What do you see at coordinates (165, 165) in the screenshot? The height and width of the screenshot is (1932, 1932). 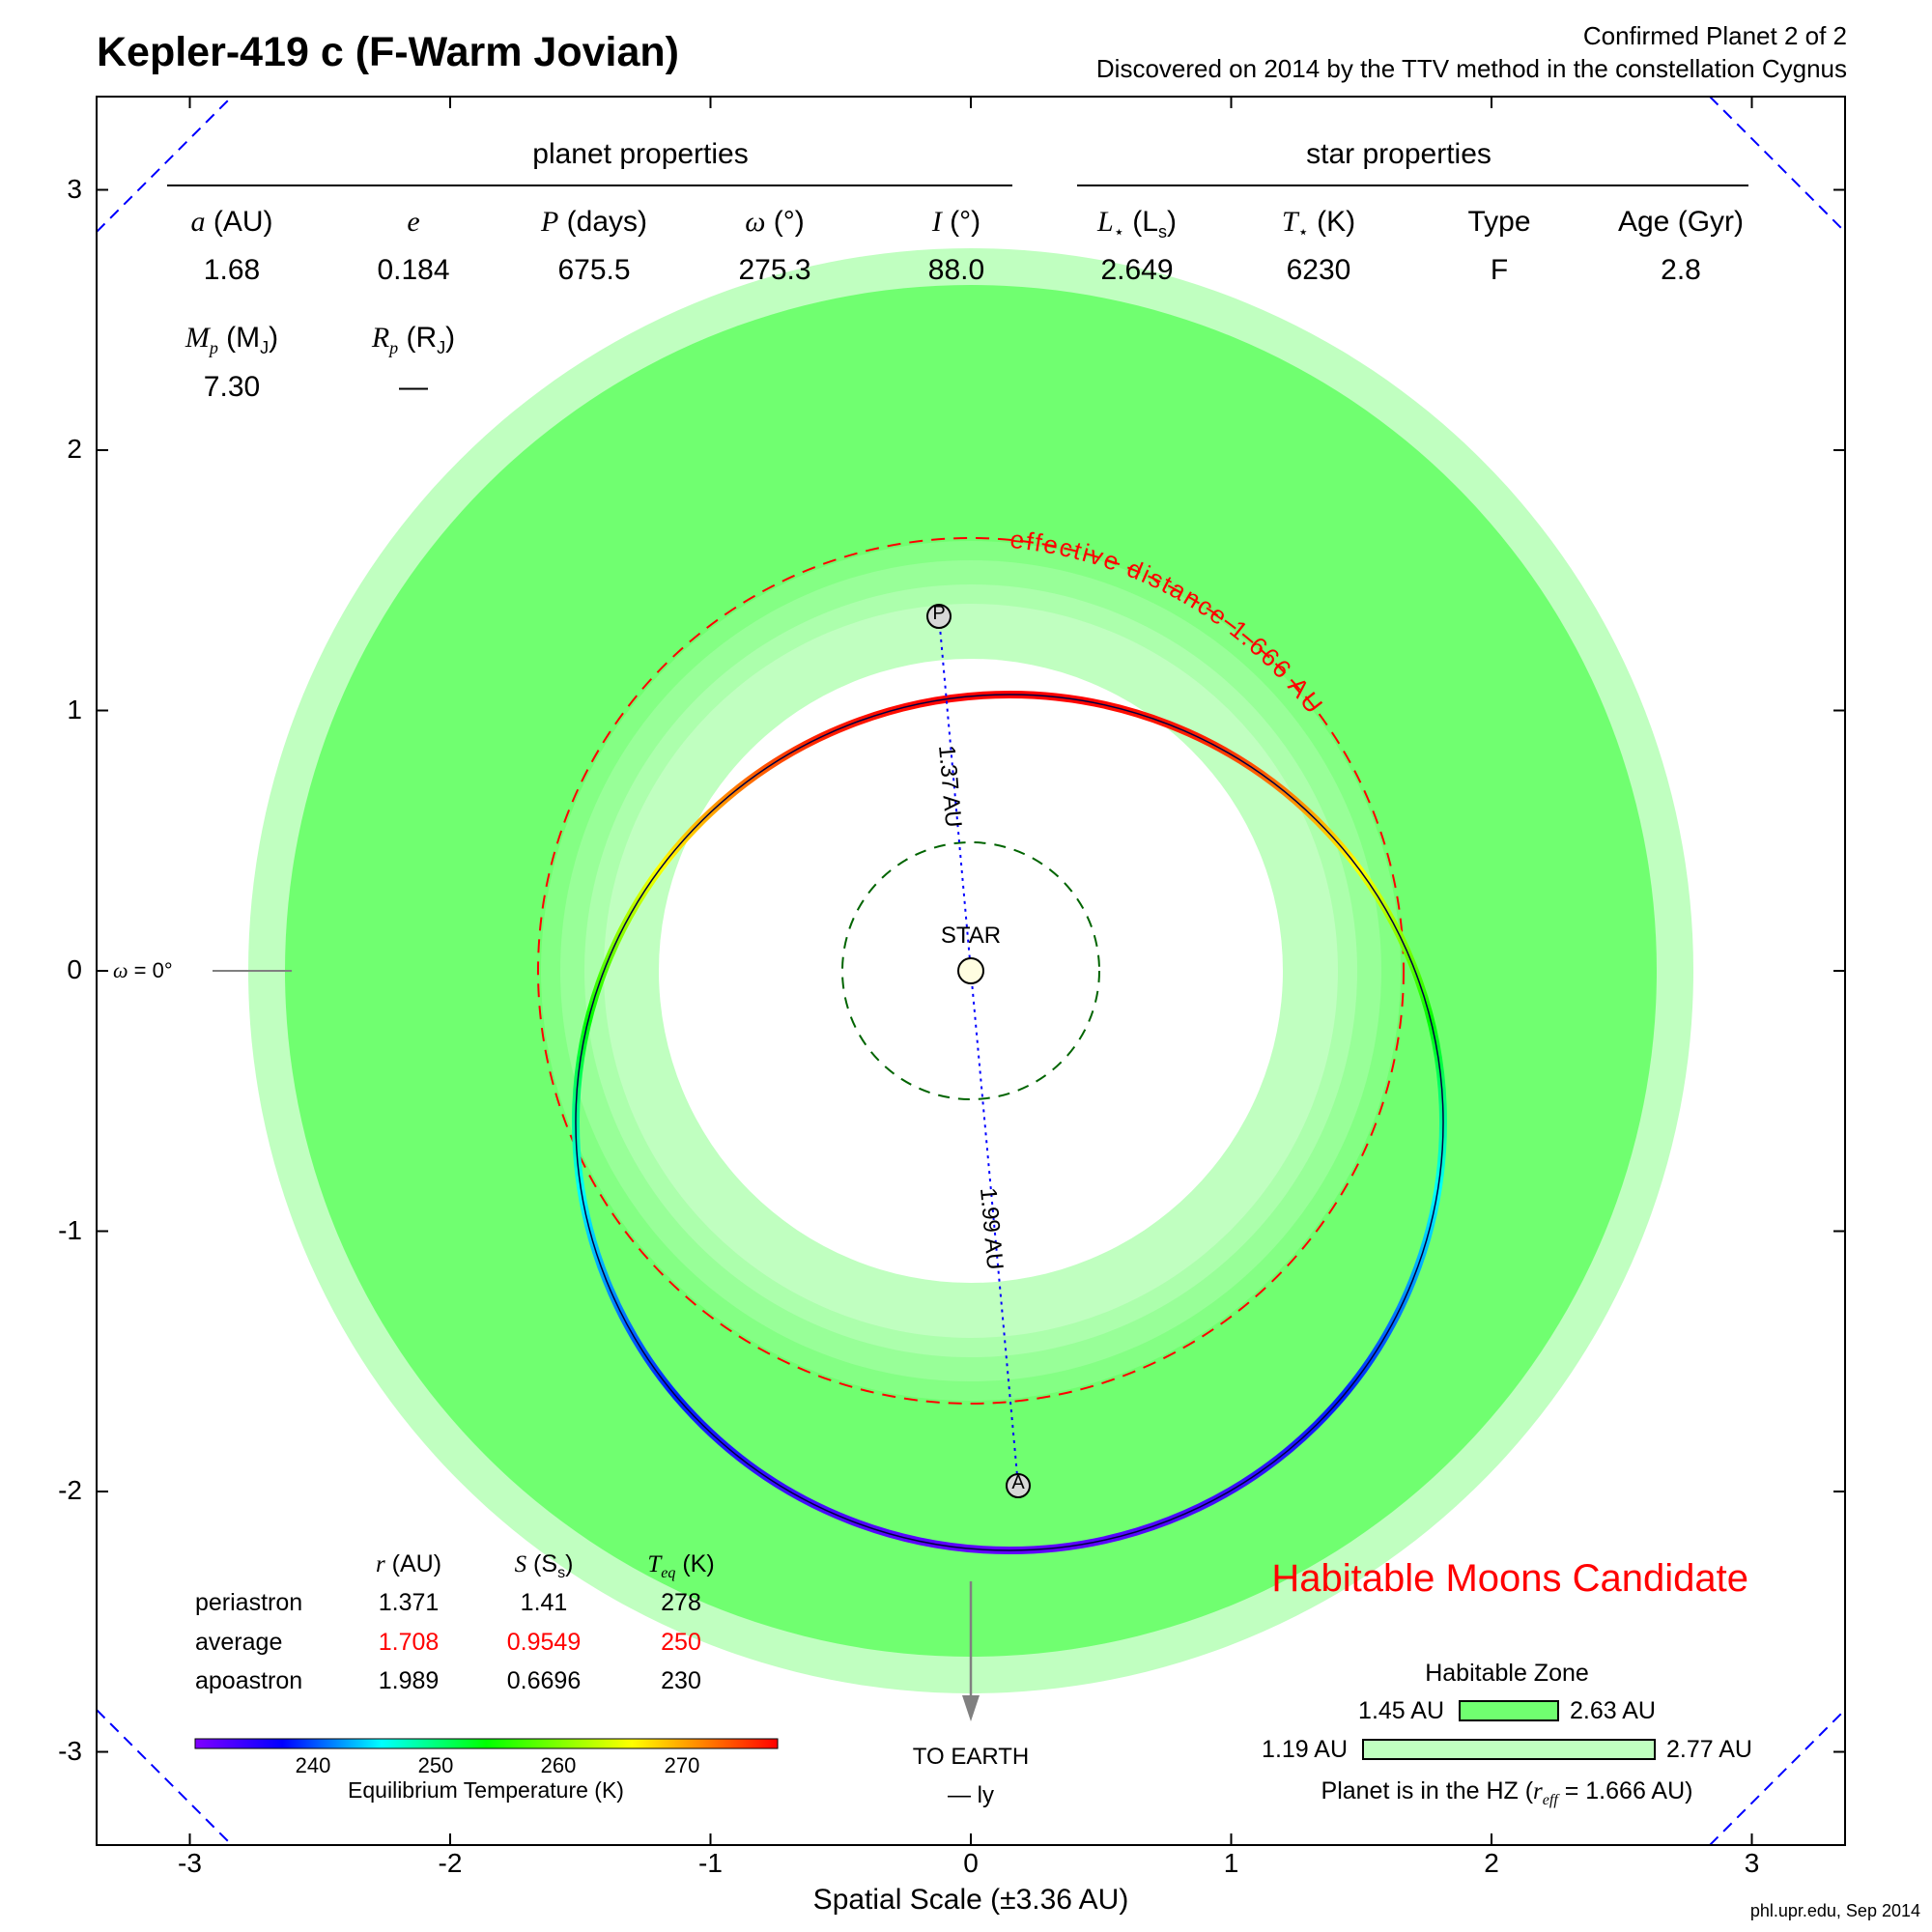 I see `corner-arc-tl` at bounding box center [165, 165].